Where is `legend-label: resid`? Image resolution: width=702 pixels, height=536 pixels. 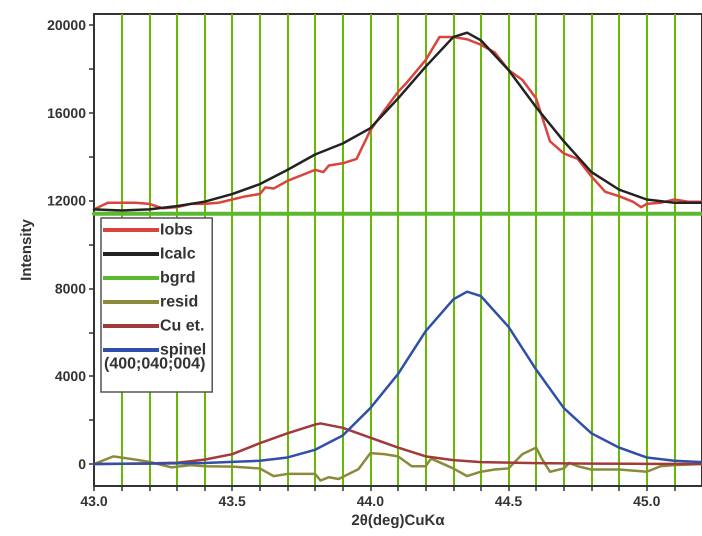 legend-label: resid is located at coordinates (179, 302).